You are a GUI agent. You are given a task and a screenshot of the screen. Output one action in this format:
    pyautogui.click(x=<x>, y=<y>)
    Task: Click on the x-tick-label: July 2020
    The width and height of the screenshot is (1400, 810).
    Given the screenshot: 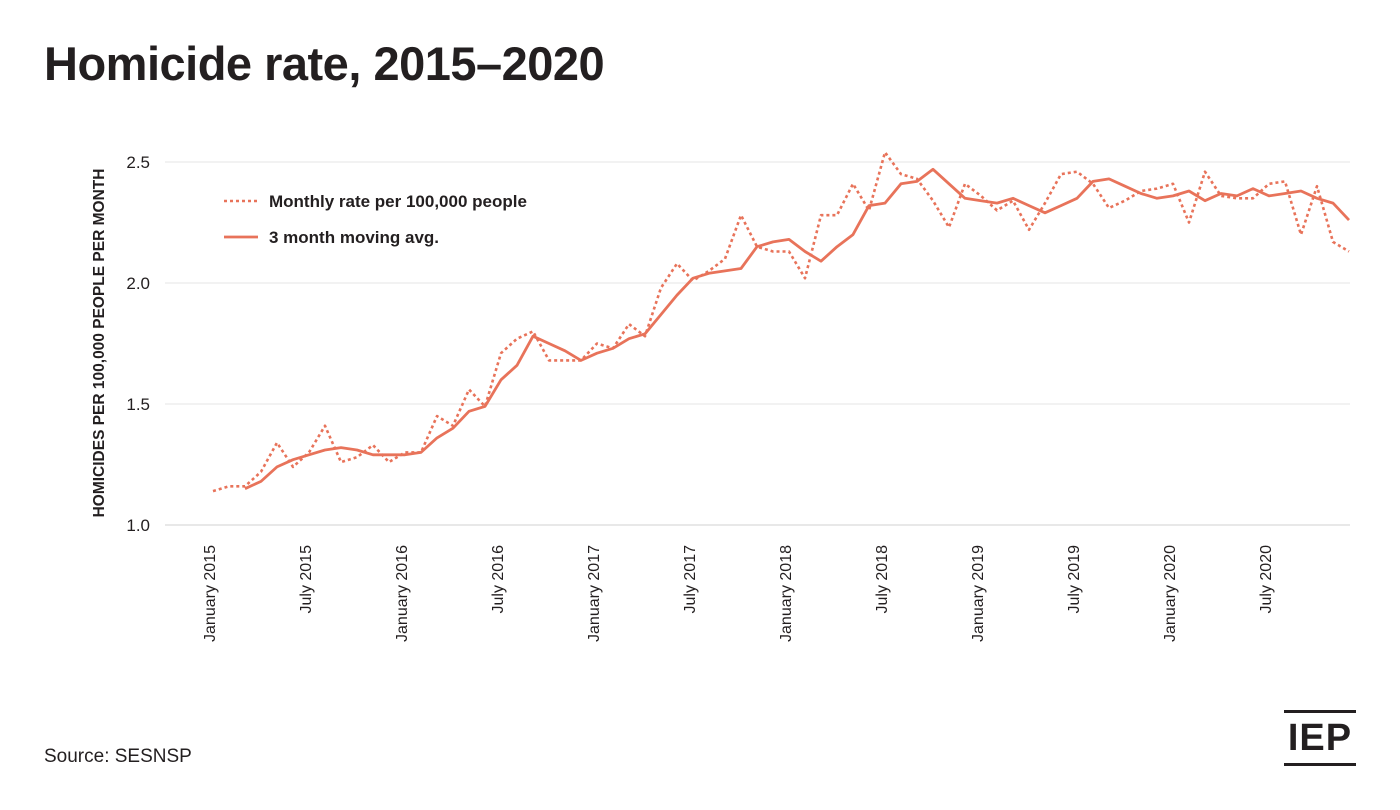 What is the action you would take?
    pyautogui.click(x=1266, y=579)
    